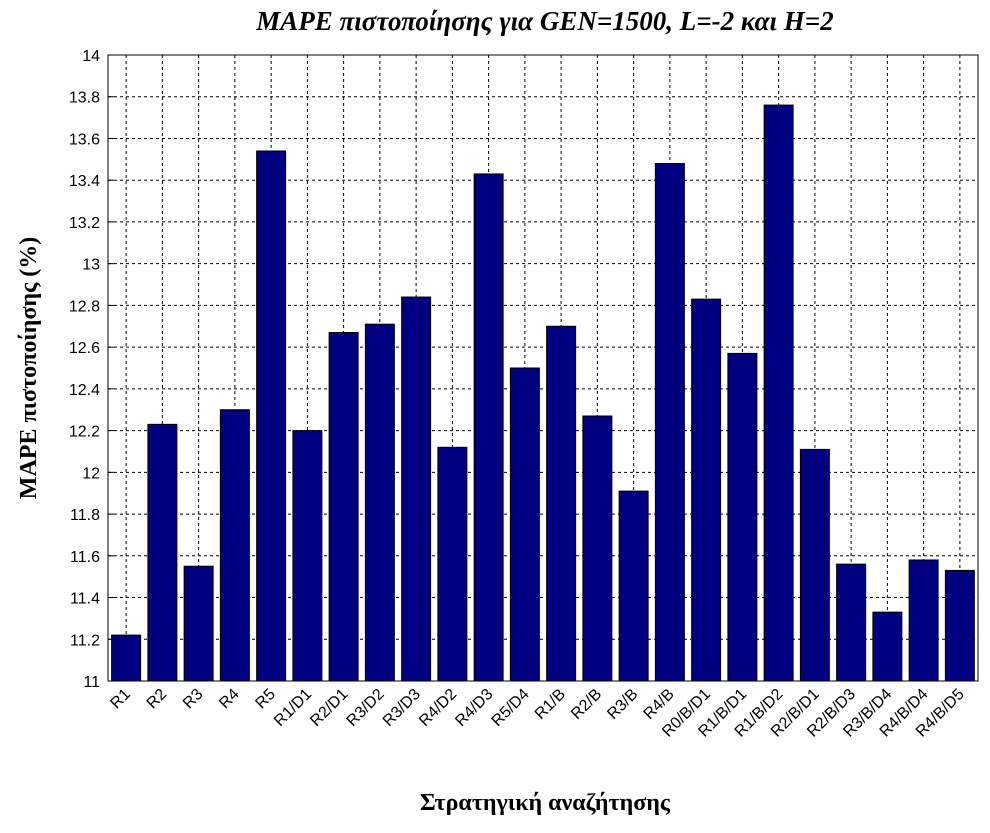  Describe the element at coordinates (29, 368) in the screenshot. I see `y-axis-label: MAPE πιστοποίησης (%)` at that location.